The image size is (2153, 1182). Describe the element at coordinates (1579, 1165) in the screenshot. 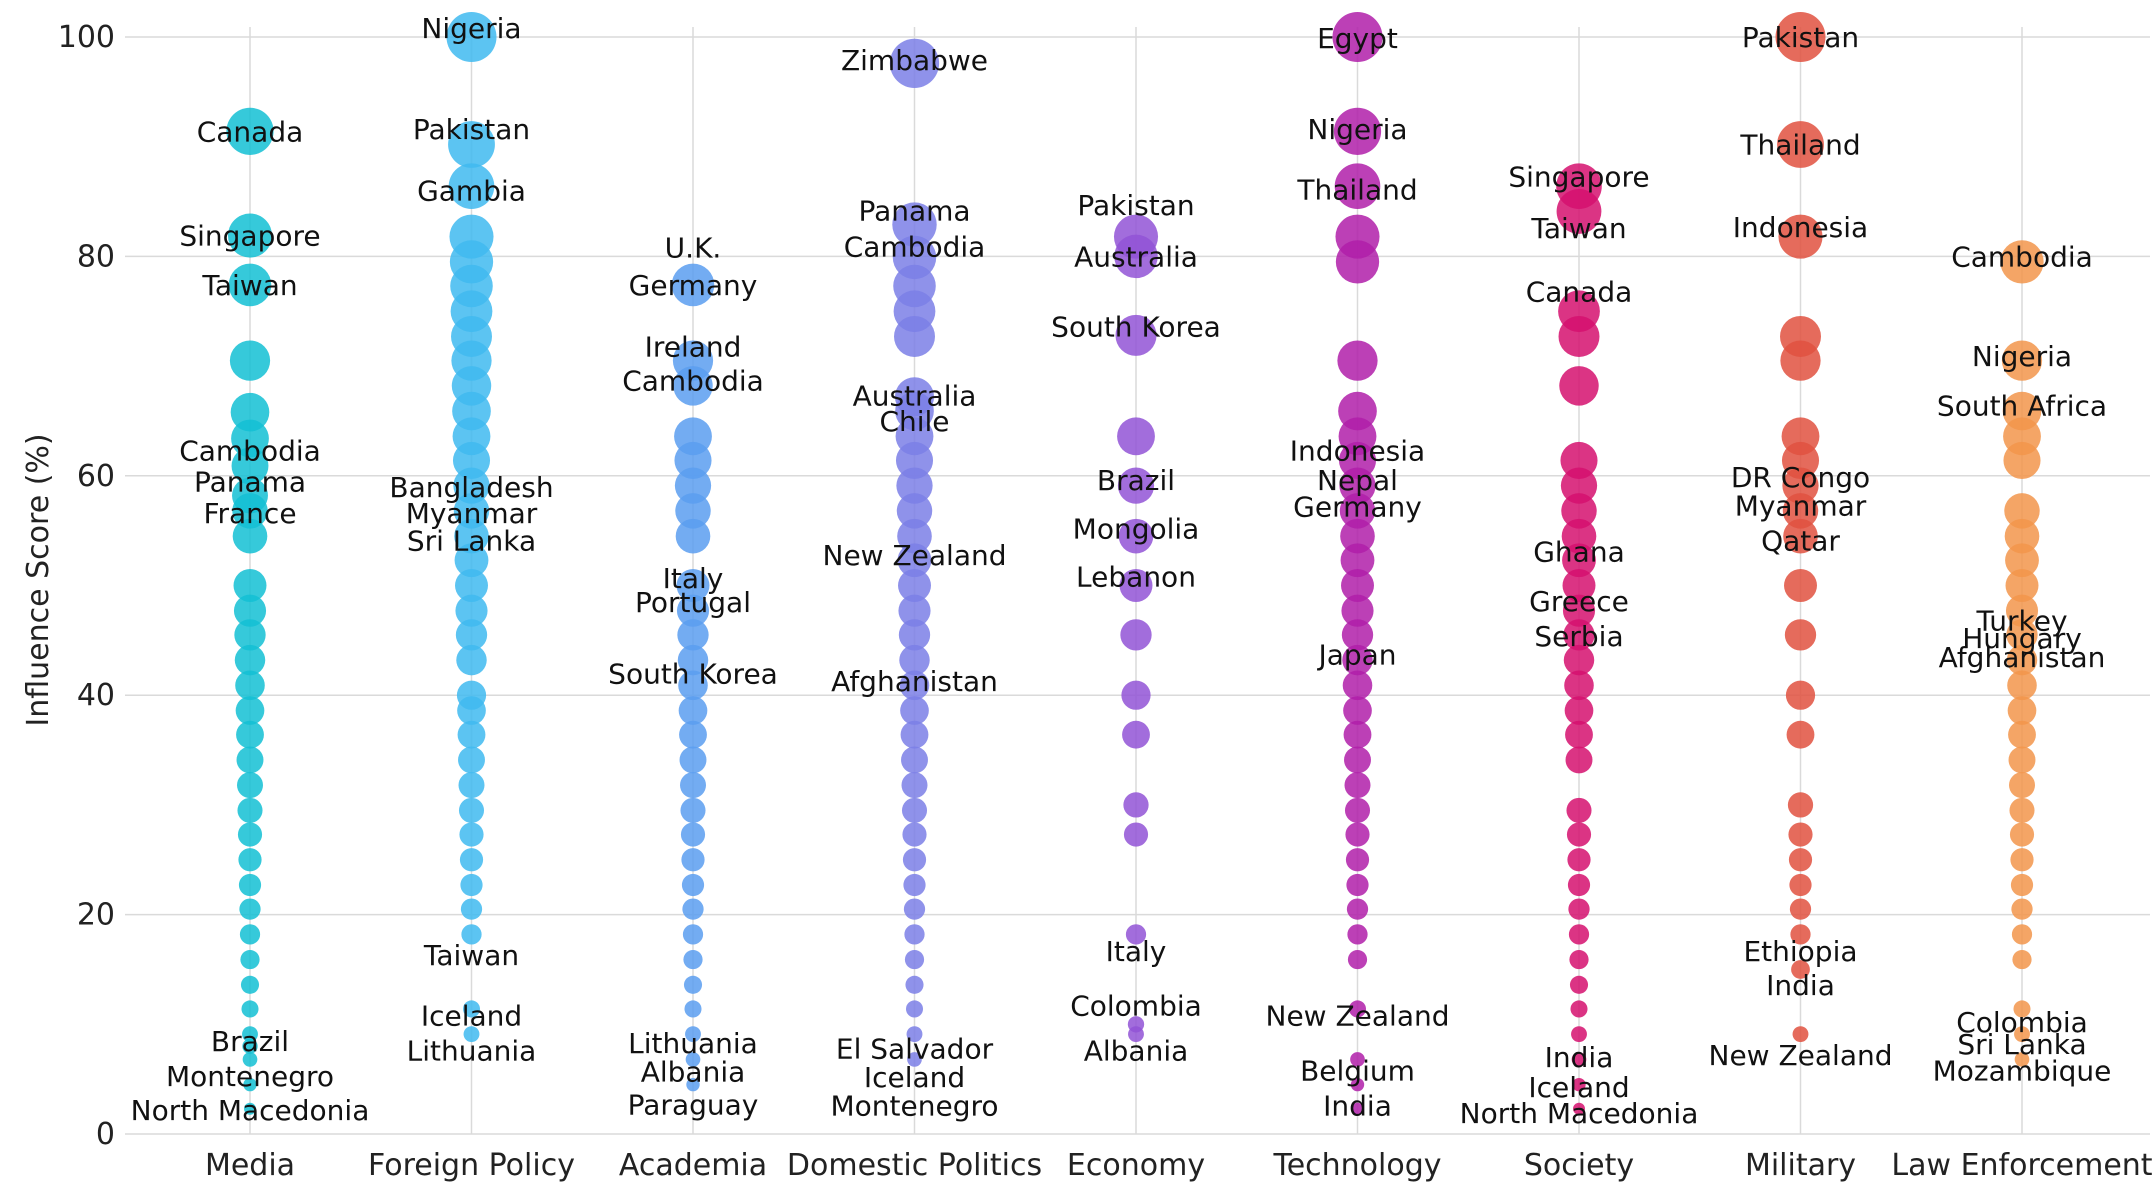

I see `x-category-label: Society` at that location.